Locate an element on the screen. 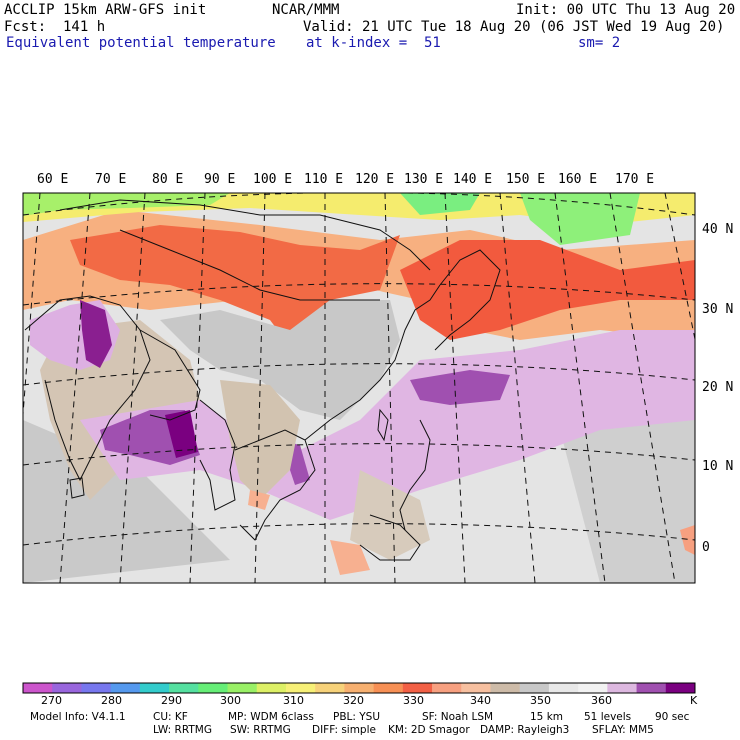 This screenshot has height=740, width=740. diffusion-option: DIFF: simple is located at coordinates (344, 730).